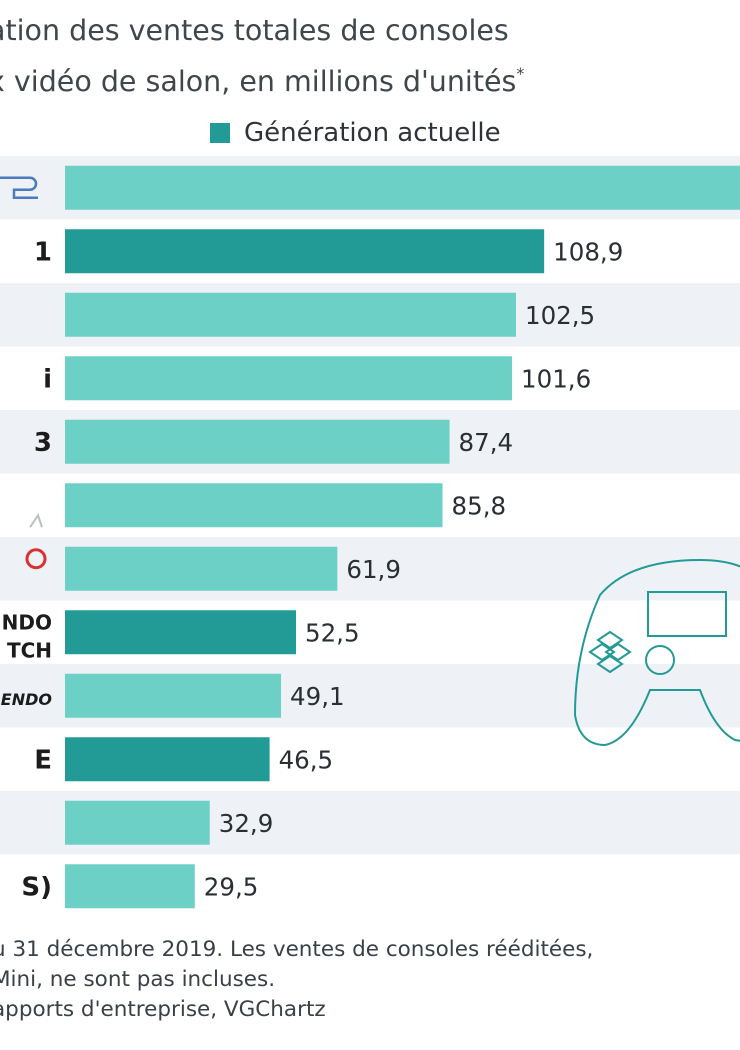 Image resolution: width=740 pixels, height=1050 pixels. Describe the element at coordinates (27, 699) in the screenshot. I see `super-nintendo-logo: ENDO` at that location.